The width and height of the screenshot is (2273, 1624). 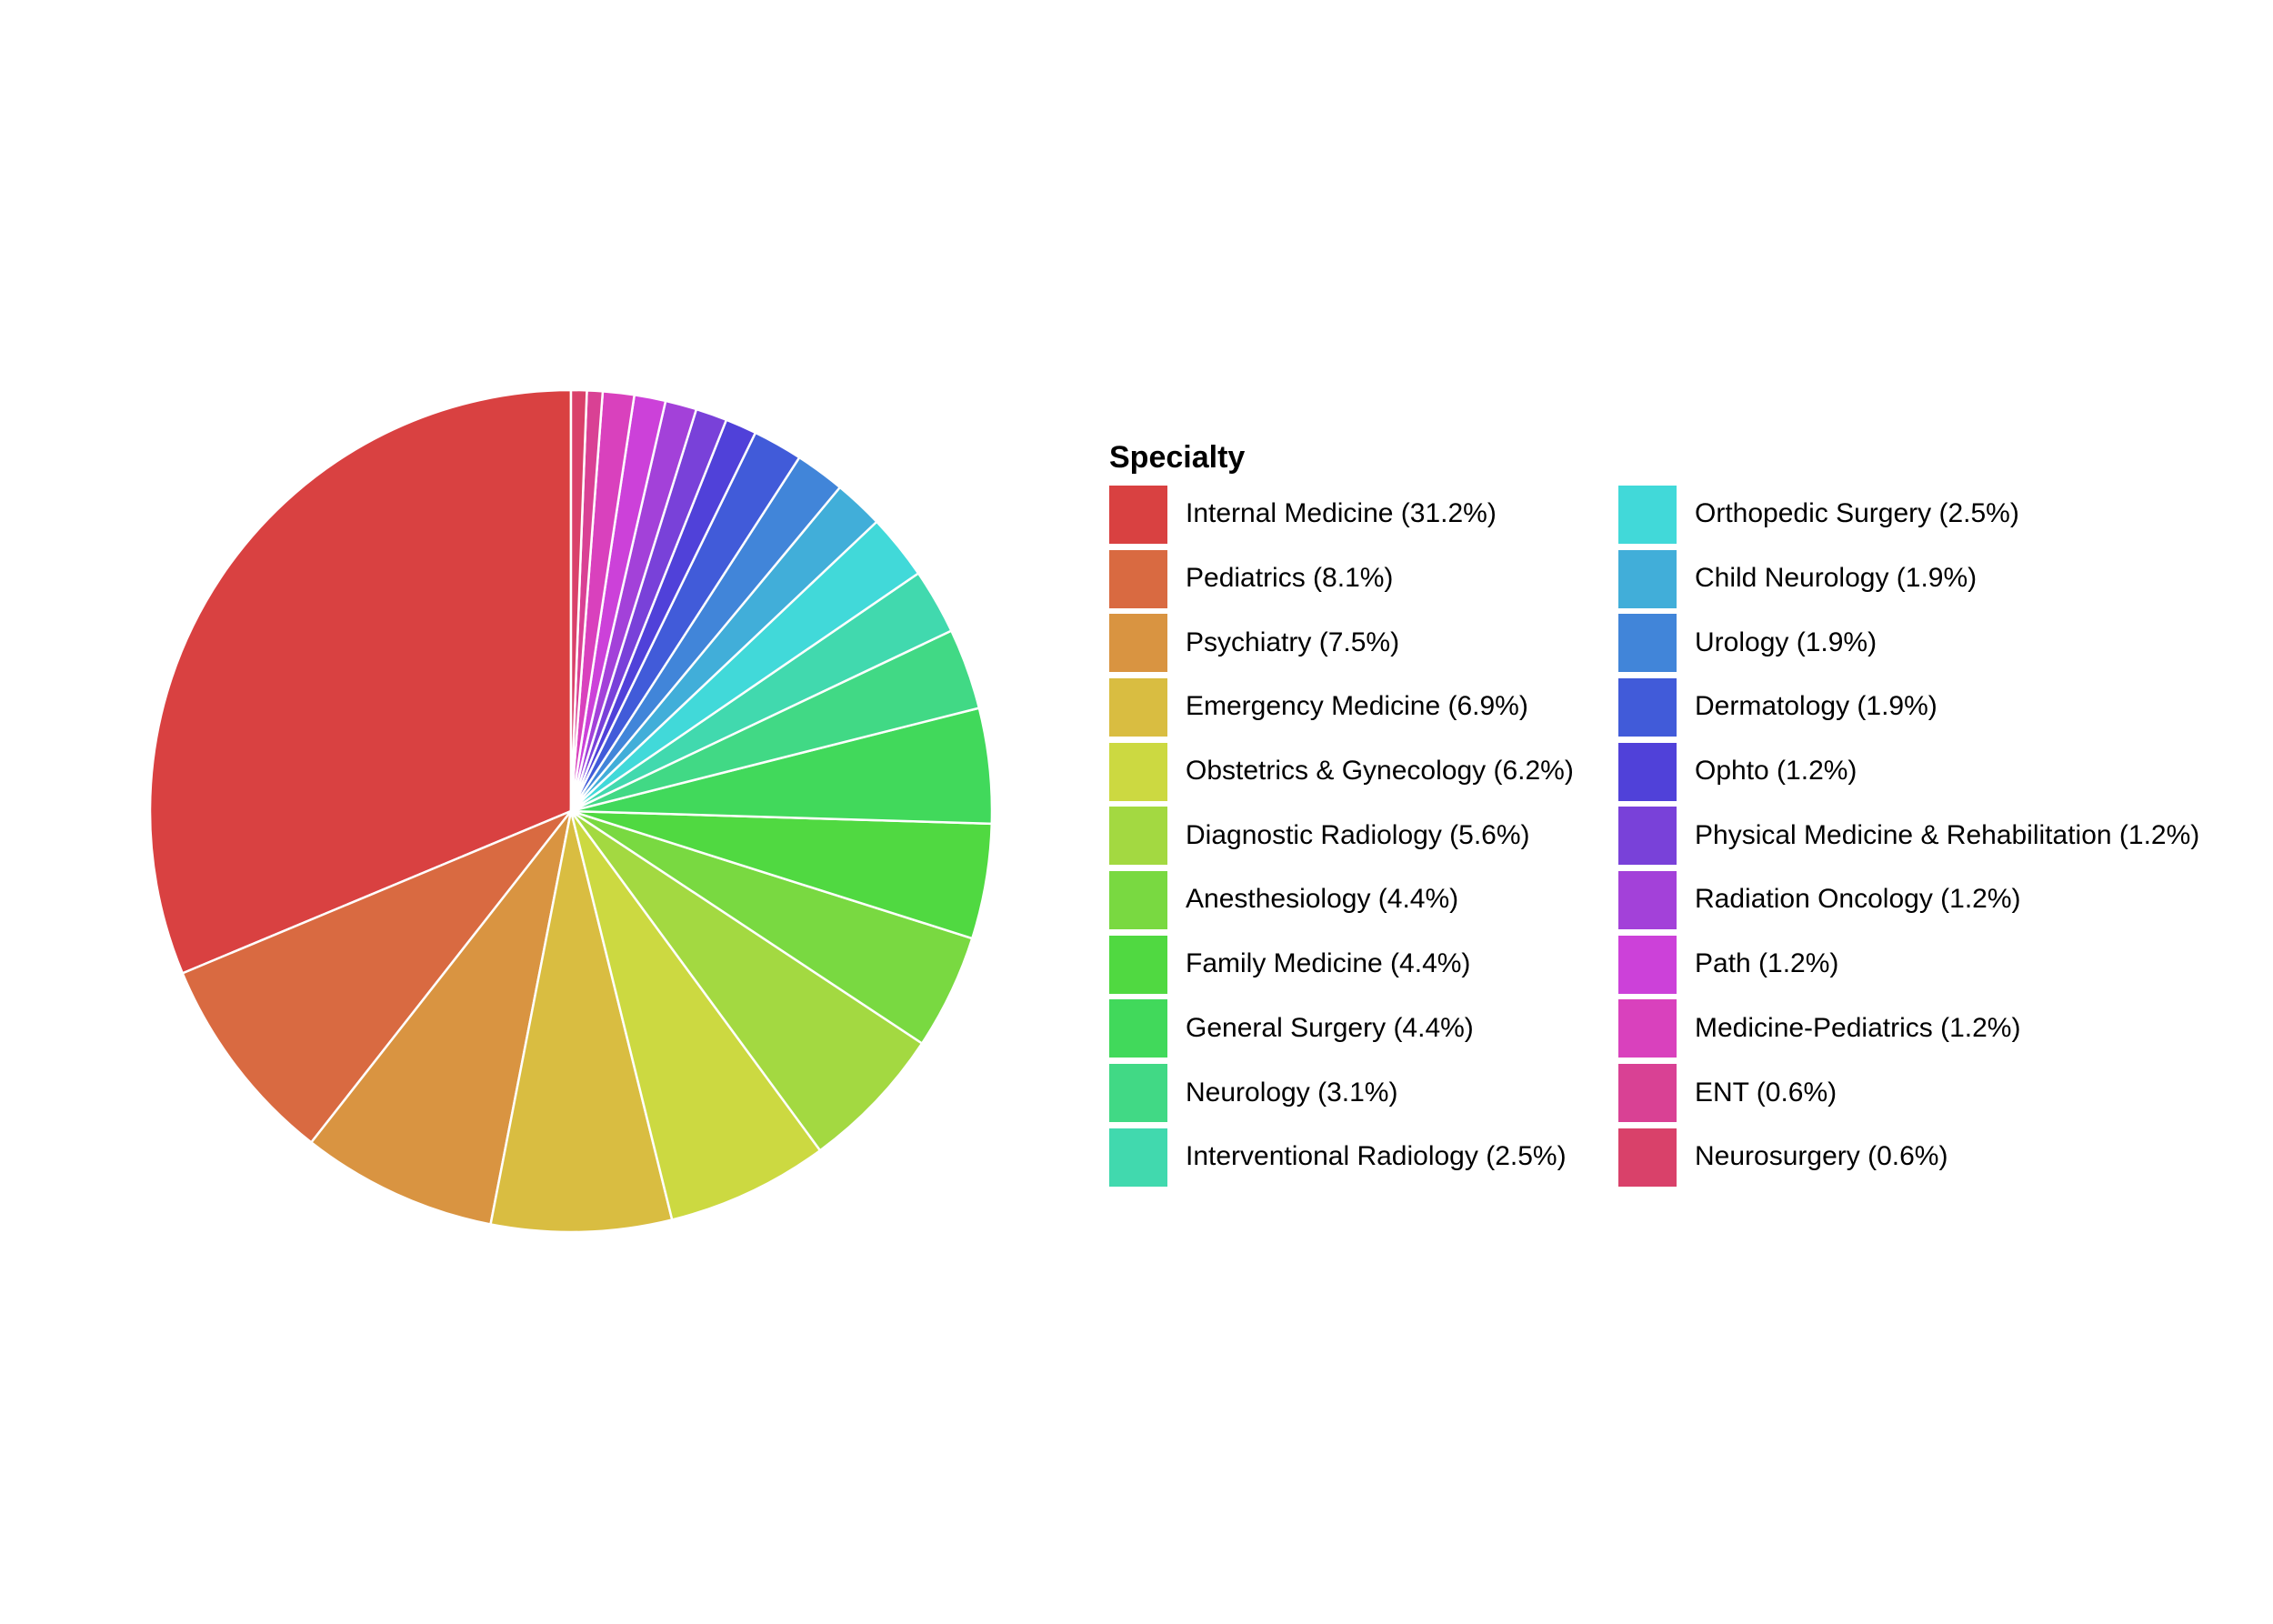 What do you see at coordinates (1322, 899) in the screenshot?
I see `legend-label: Anesthesiology (4.4%)` at bounding box center [1322, 899].